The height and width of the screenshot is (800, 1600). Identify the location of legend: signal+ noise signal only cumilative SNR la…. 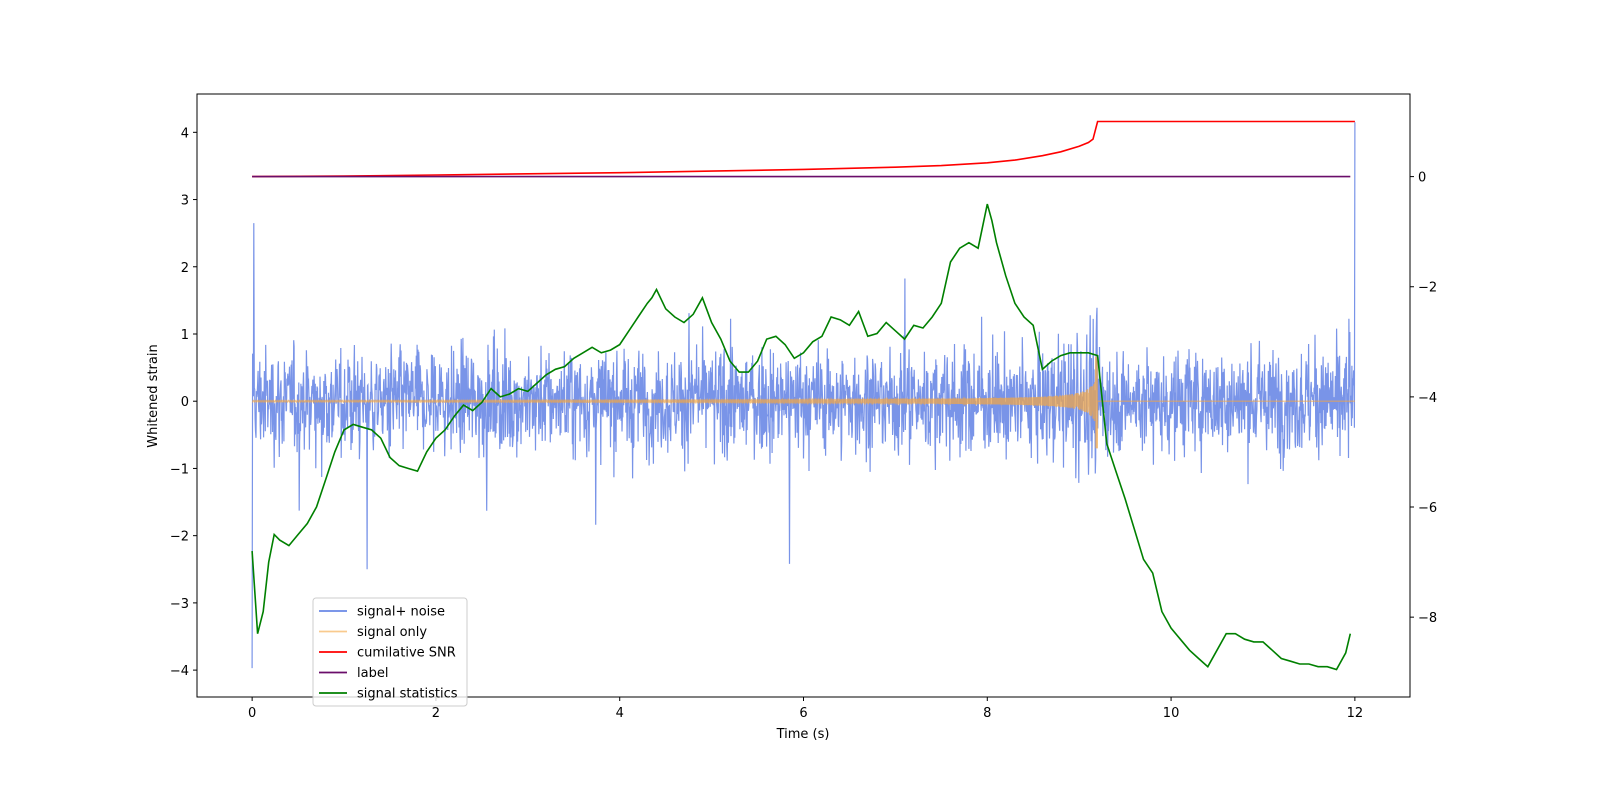
(390, 652).